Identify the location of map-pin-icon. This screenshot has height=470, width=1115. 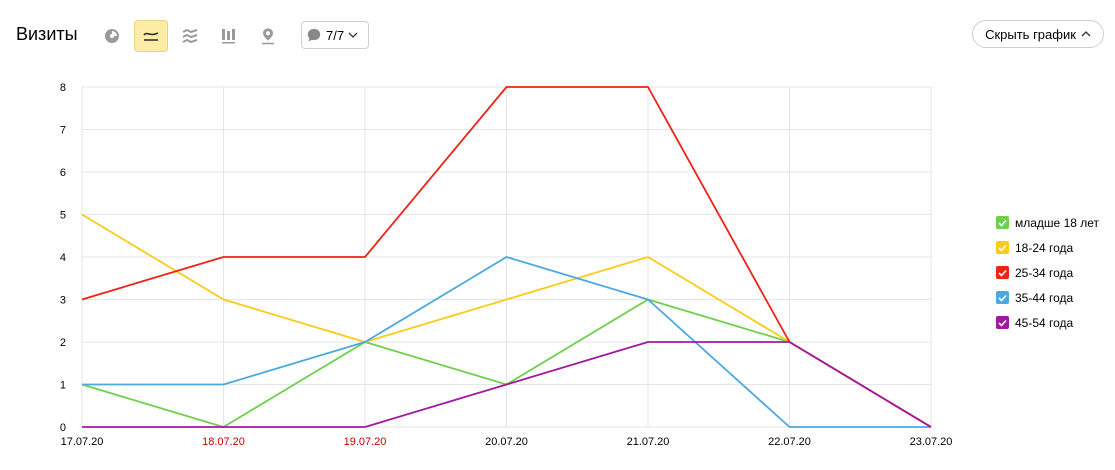
(268, 36).